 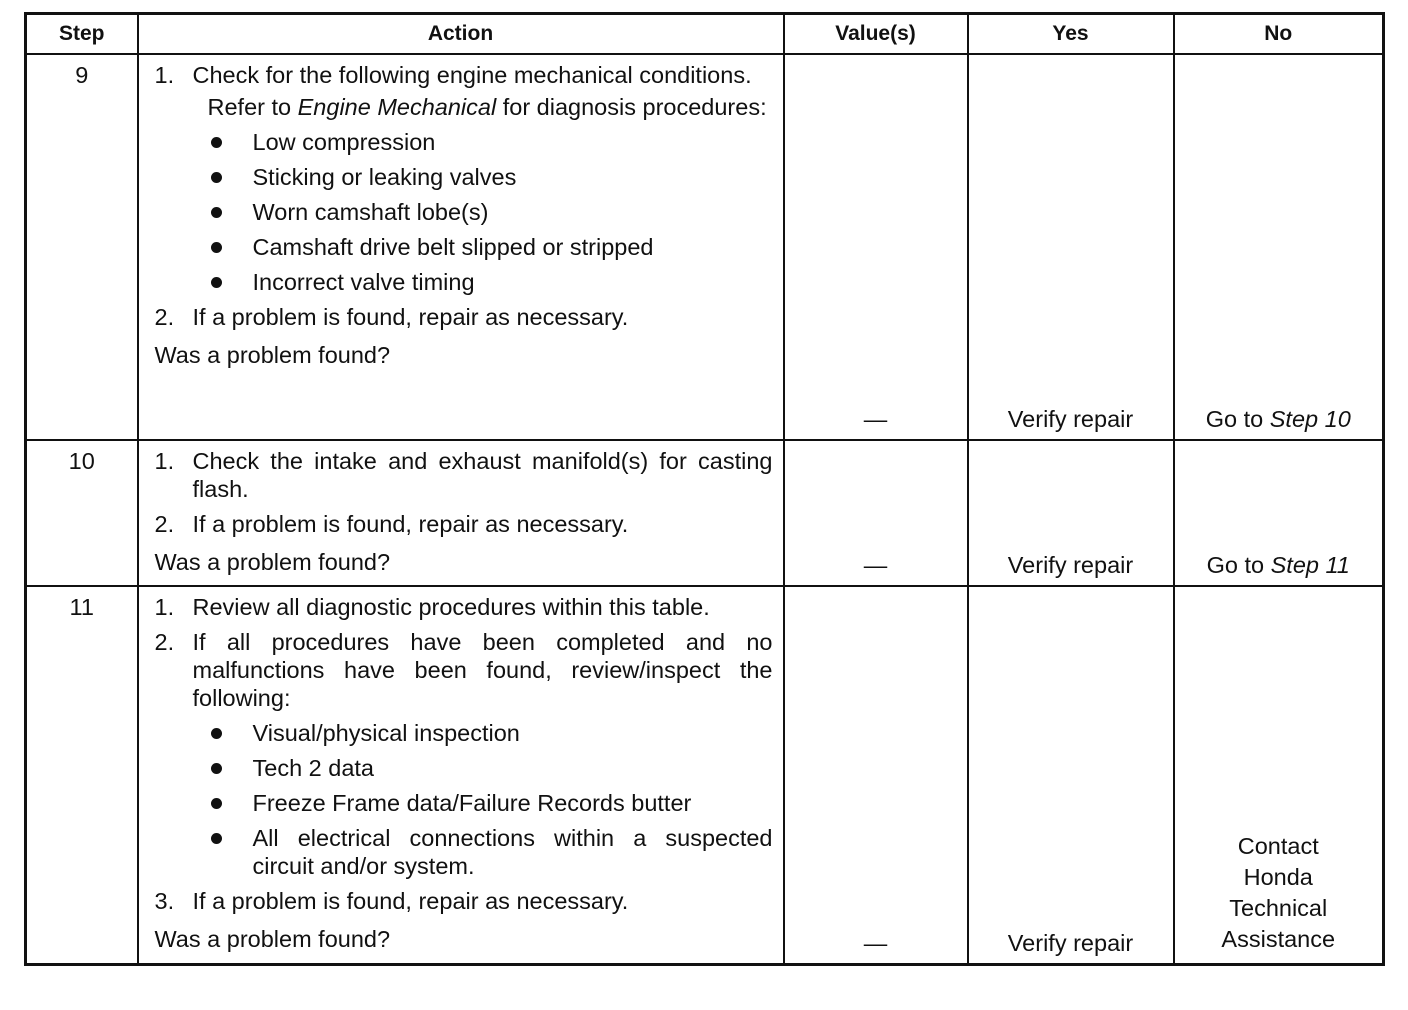 I want to click on bullet-text: Worn camshaft lobe(s), so click(x=370, y=212).